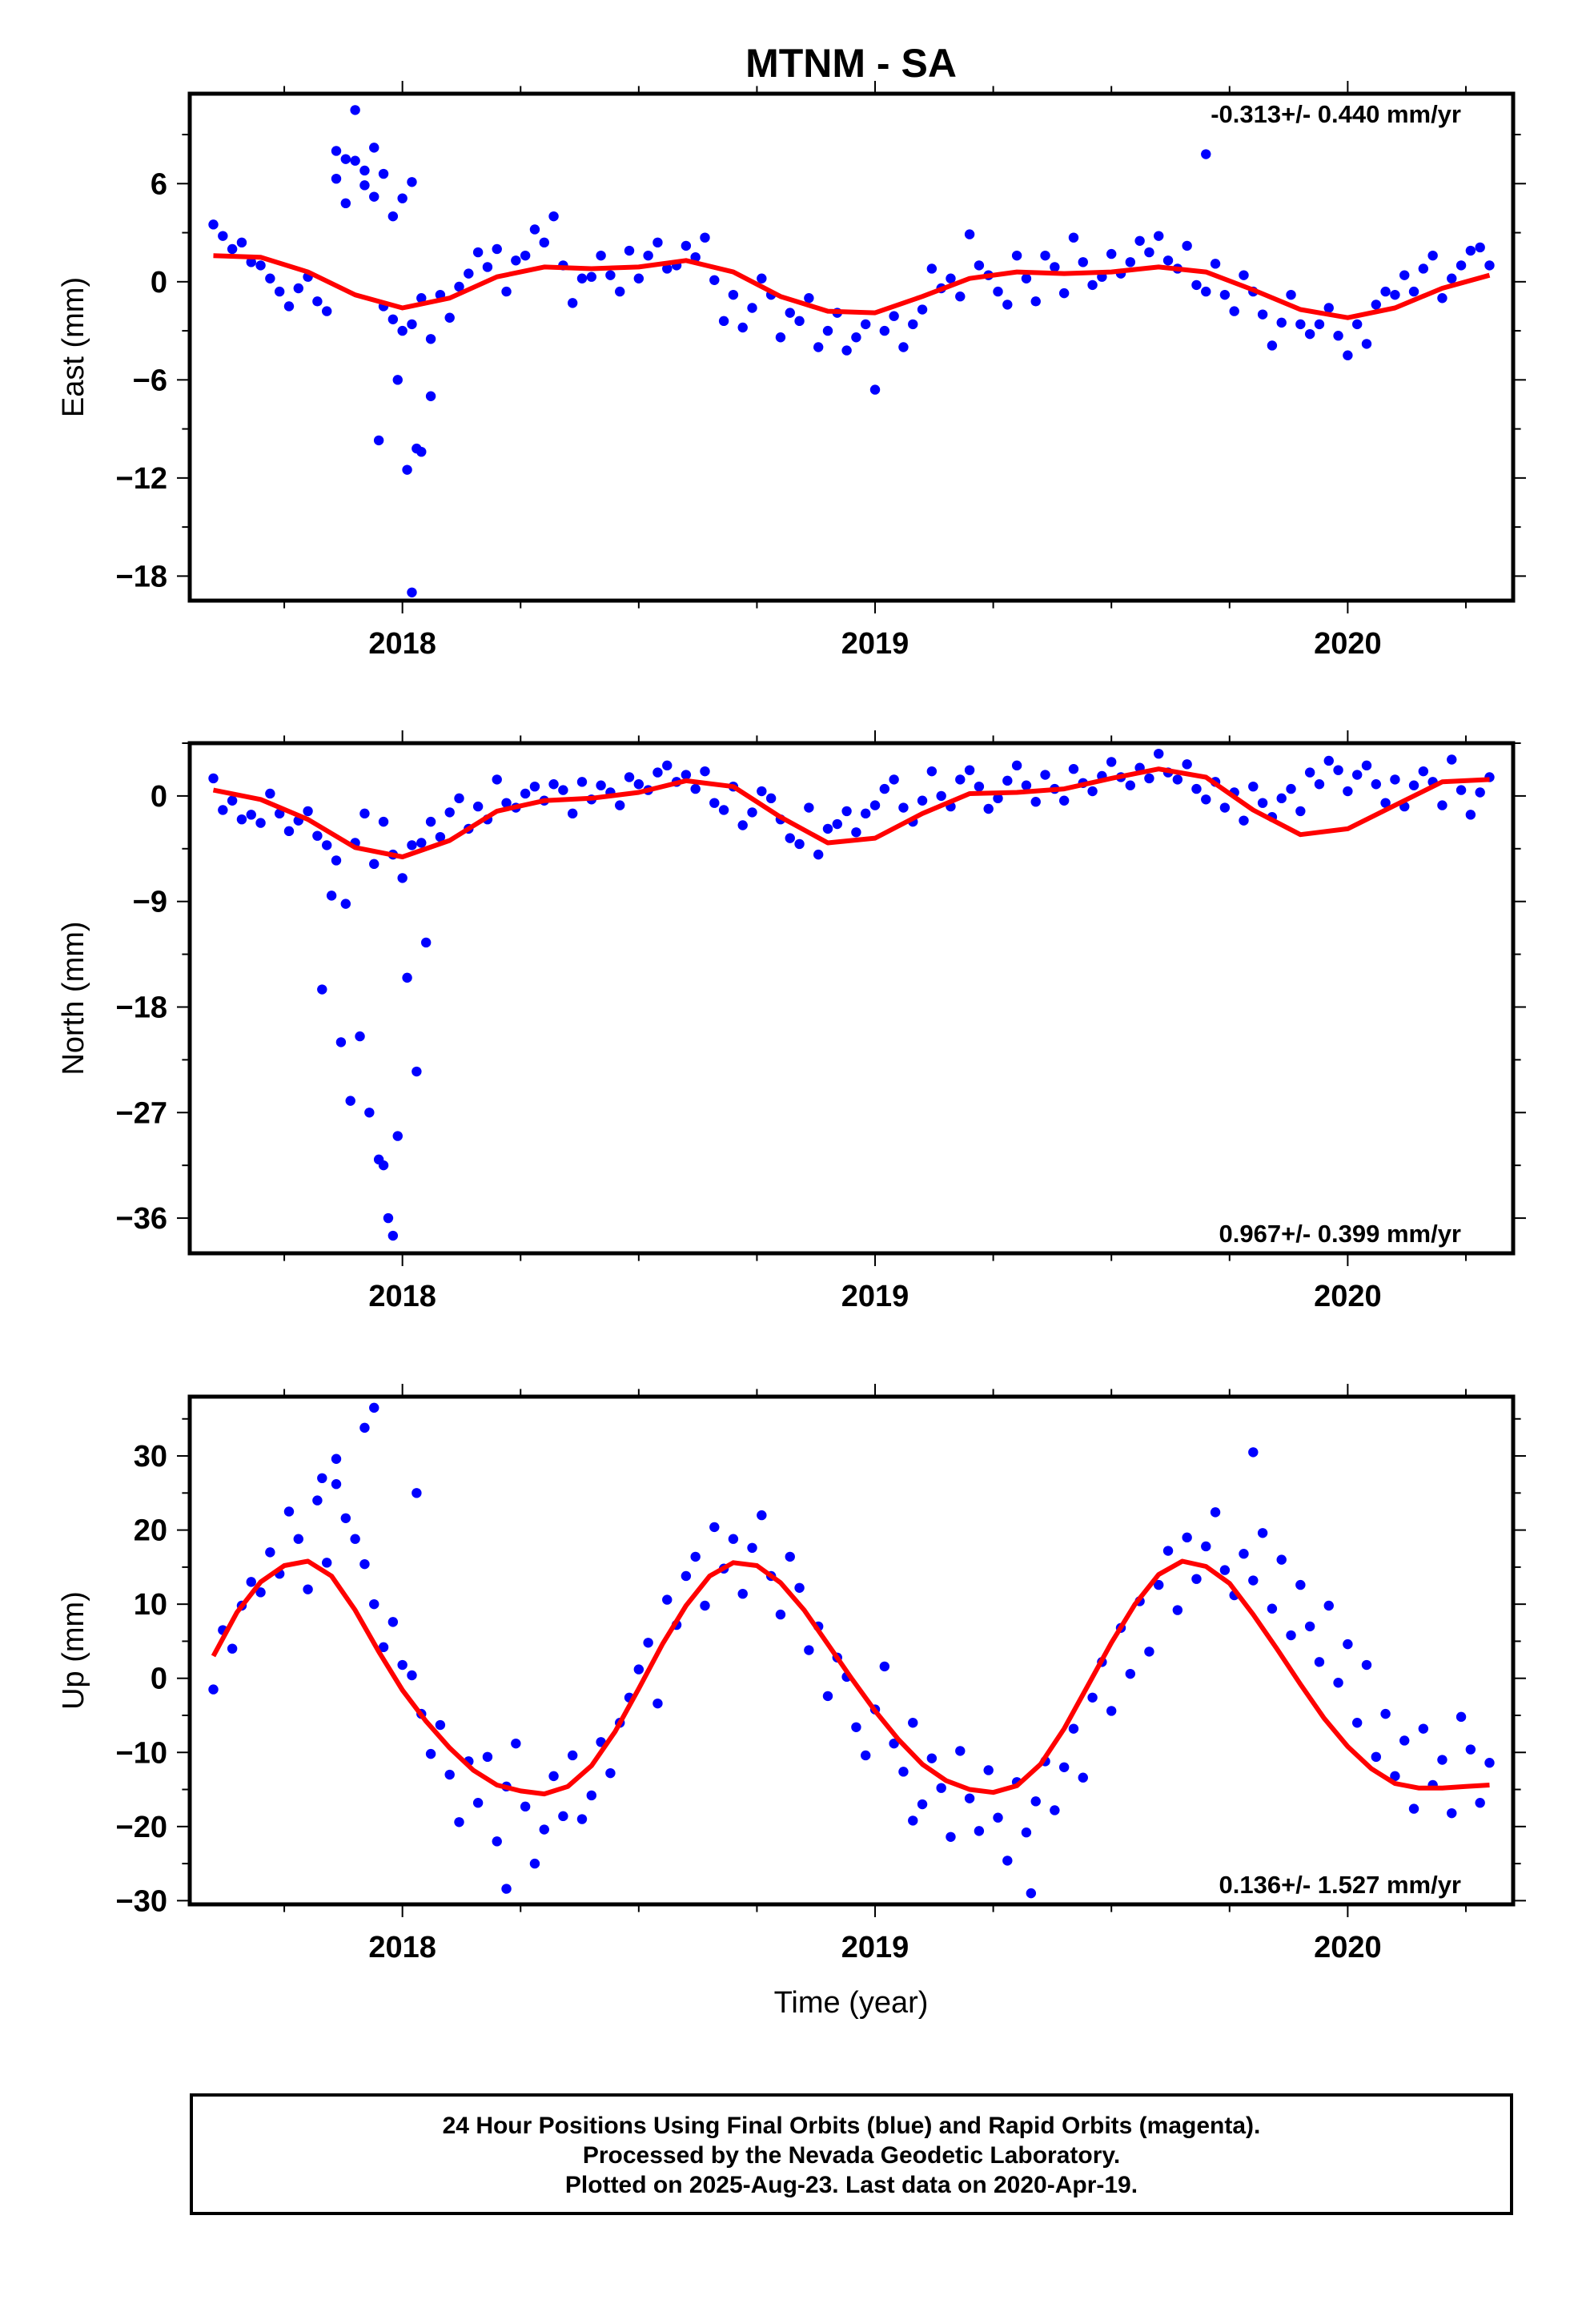  I want to click on y-tick-label: −10, so click(141, 1753).